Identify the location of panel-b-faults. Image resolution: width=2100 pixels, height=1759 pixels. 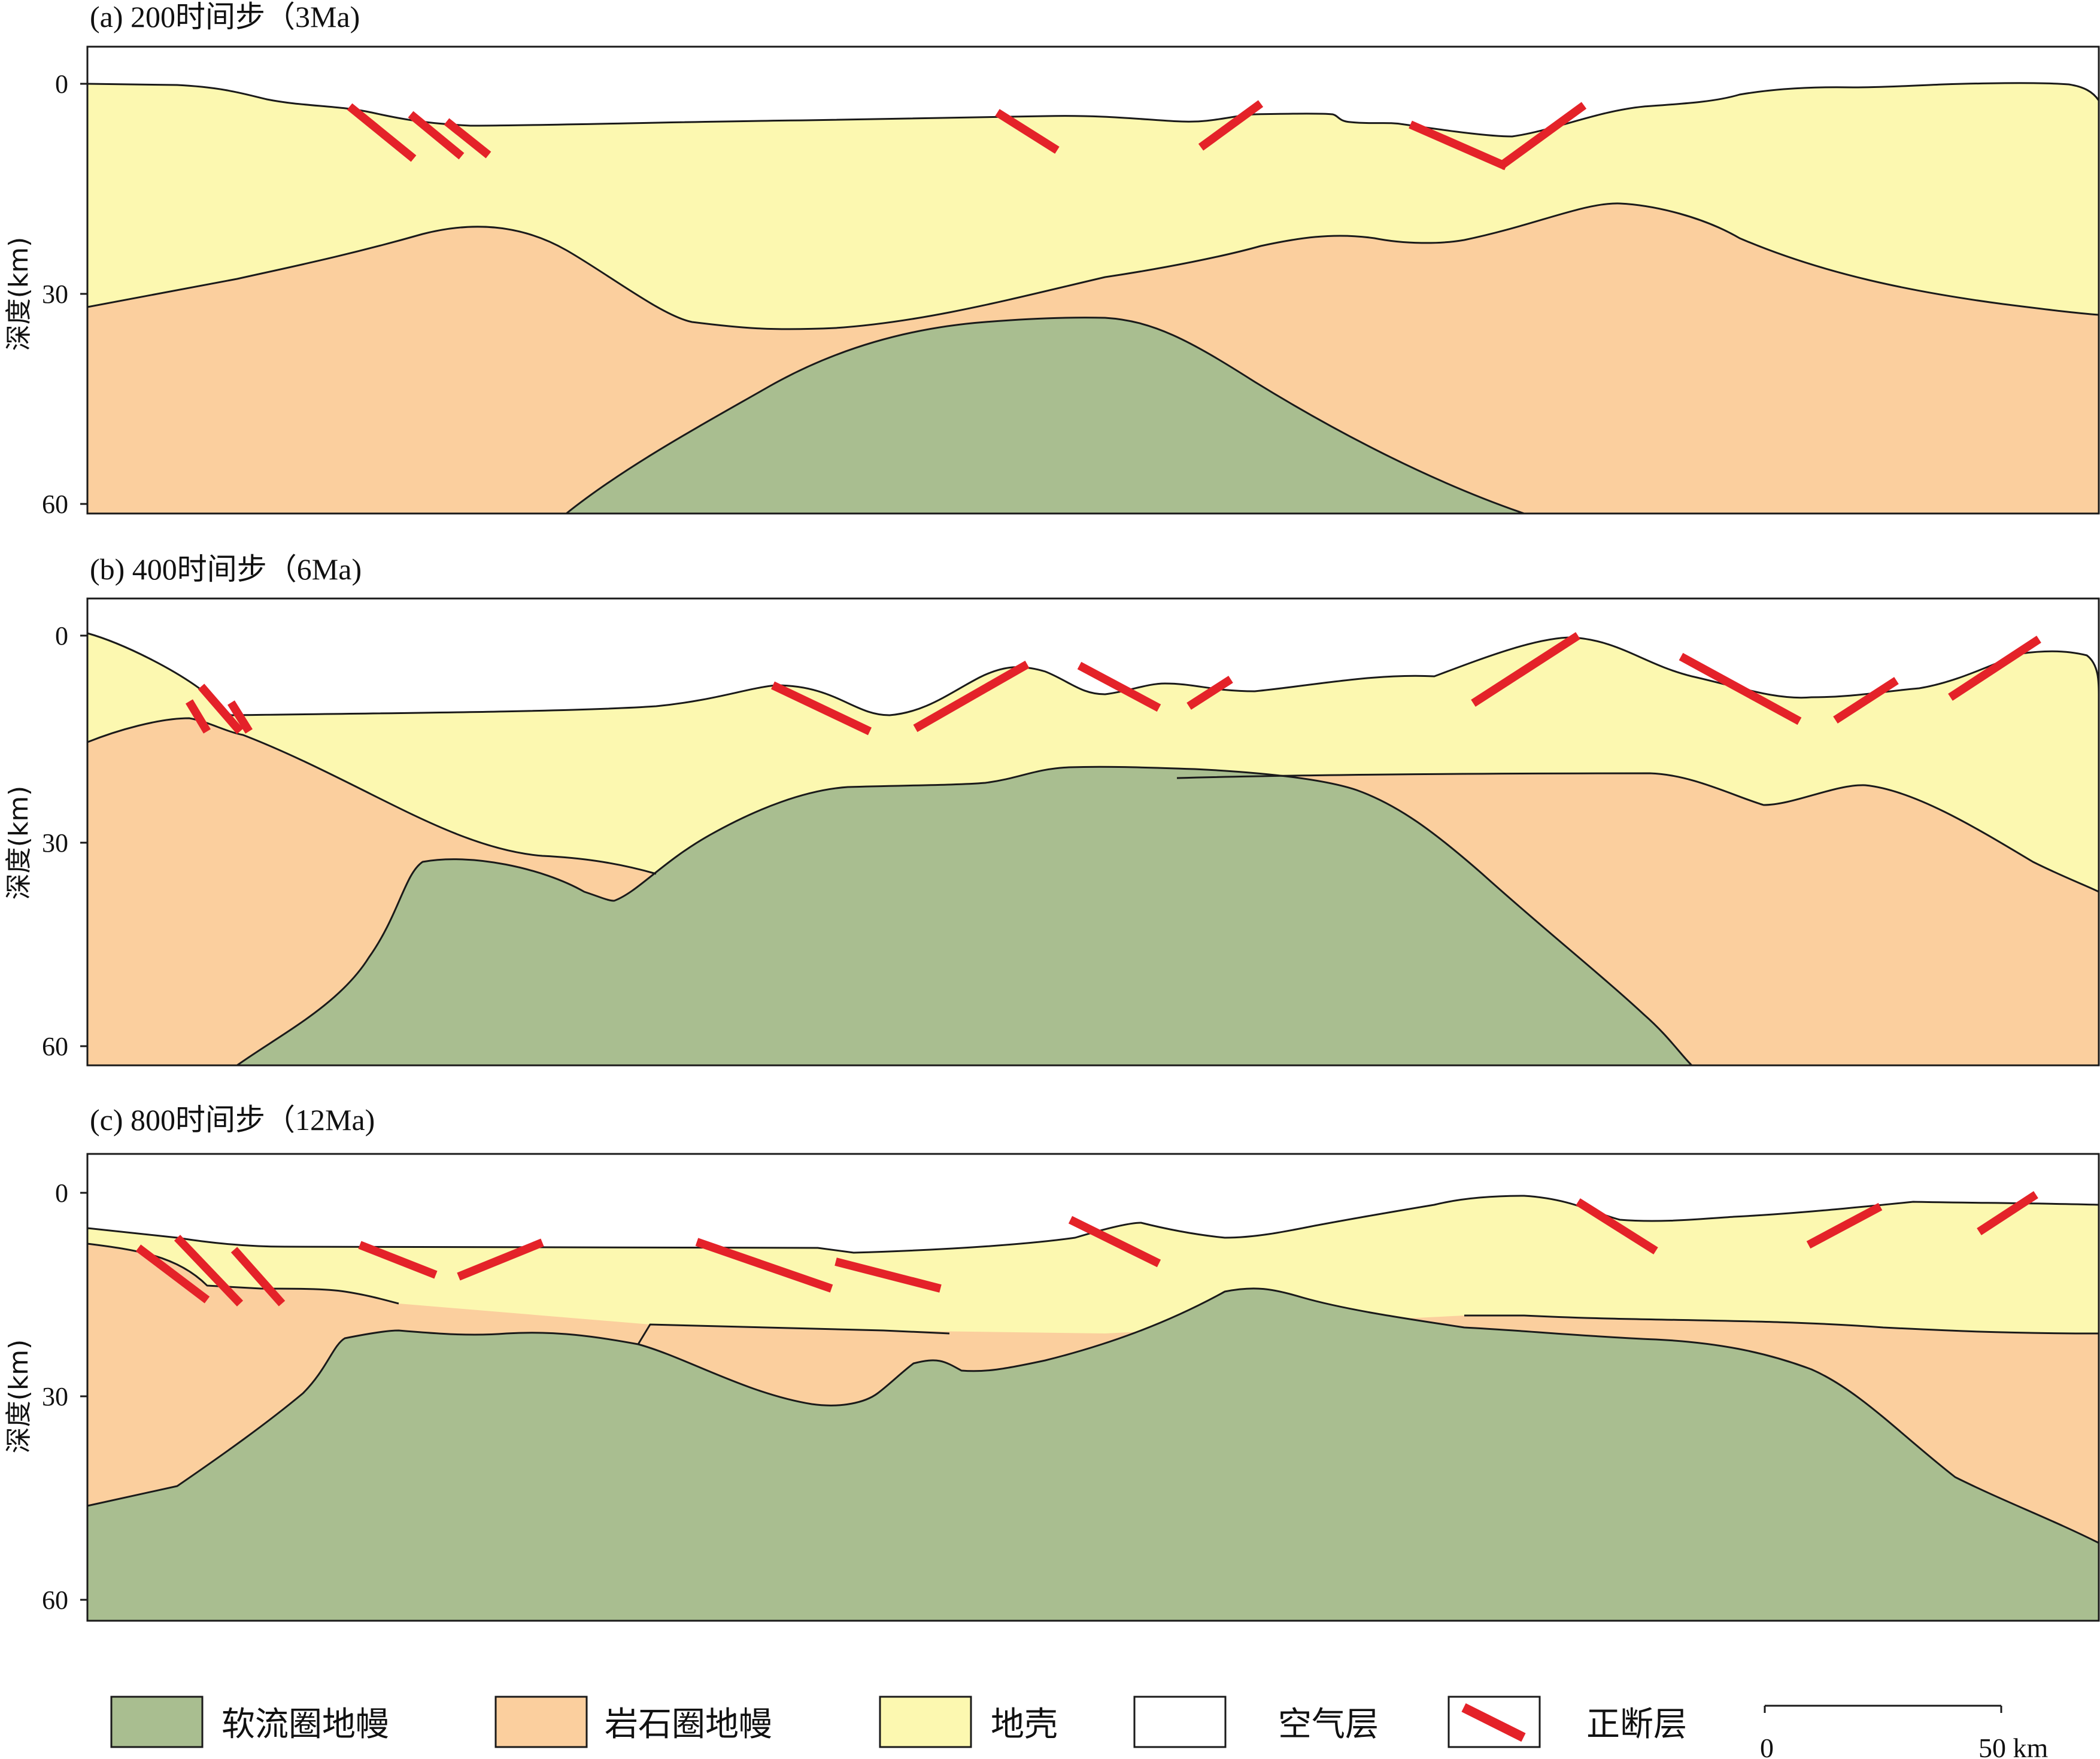
(1113, 684).